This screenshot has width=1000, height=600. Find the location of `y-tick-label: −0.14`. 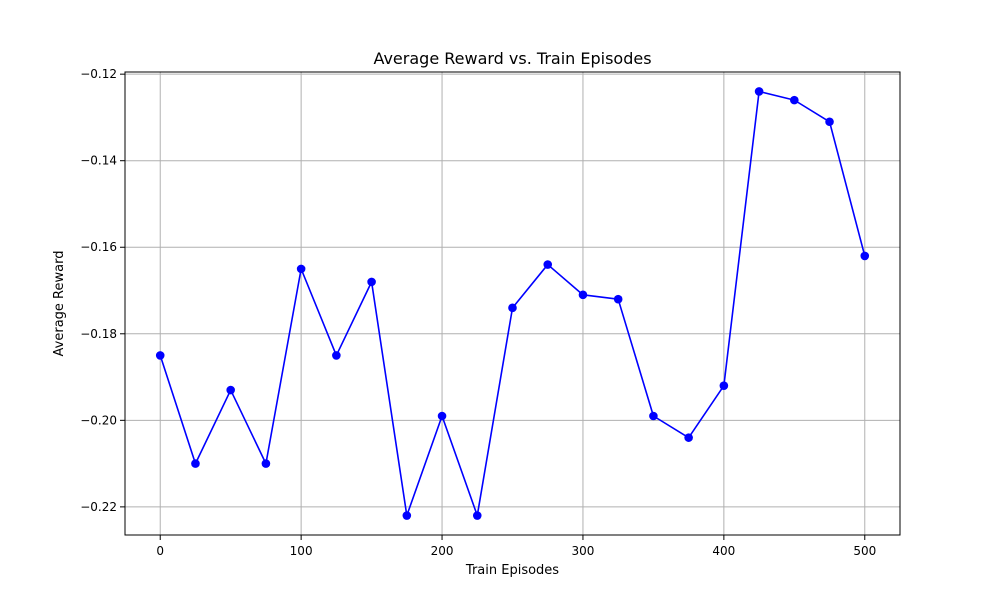

y-tick-label: −0.14 is located at coordinates (98, 161).